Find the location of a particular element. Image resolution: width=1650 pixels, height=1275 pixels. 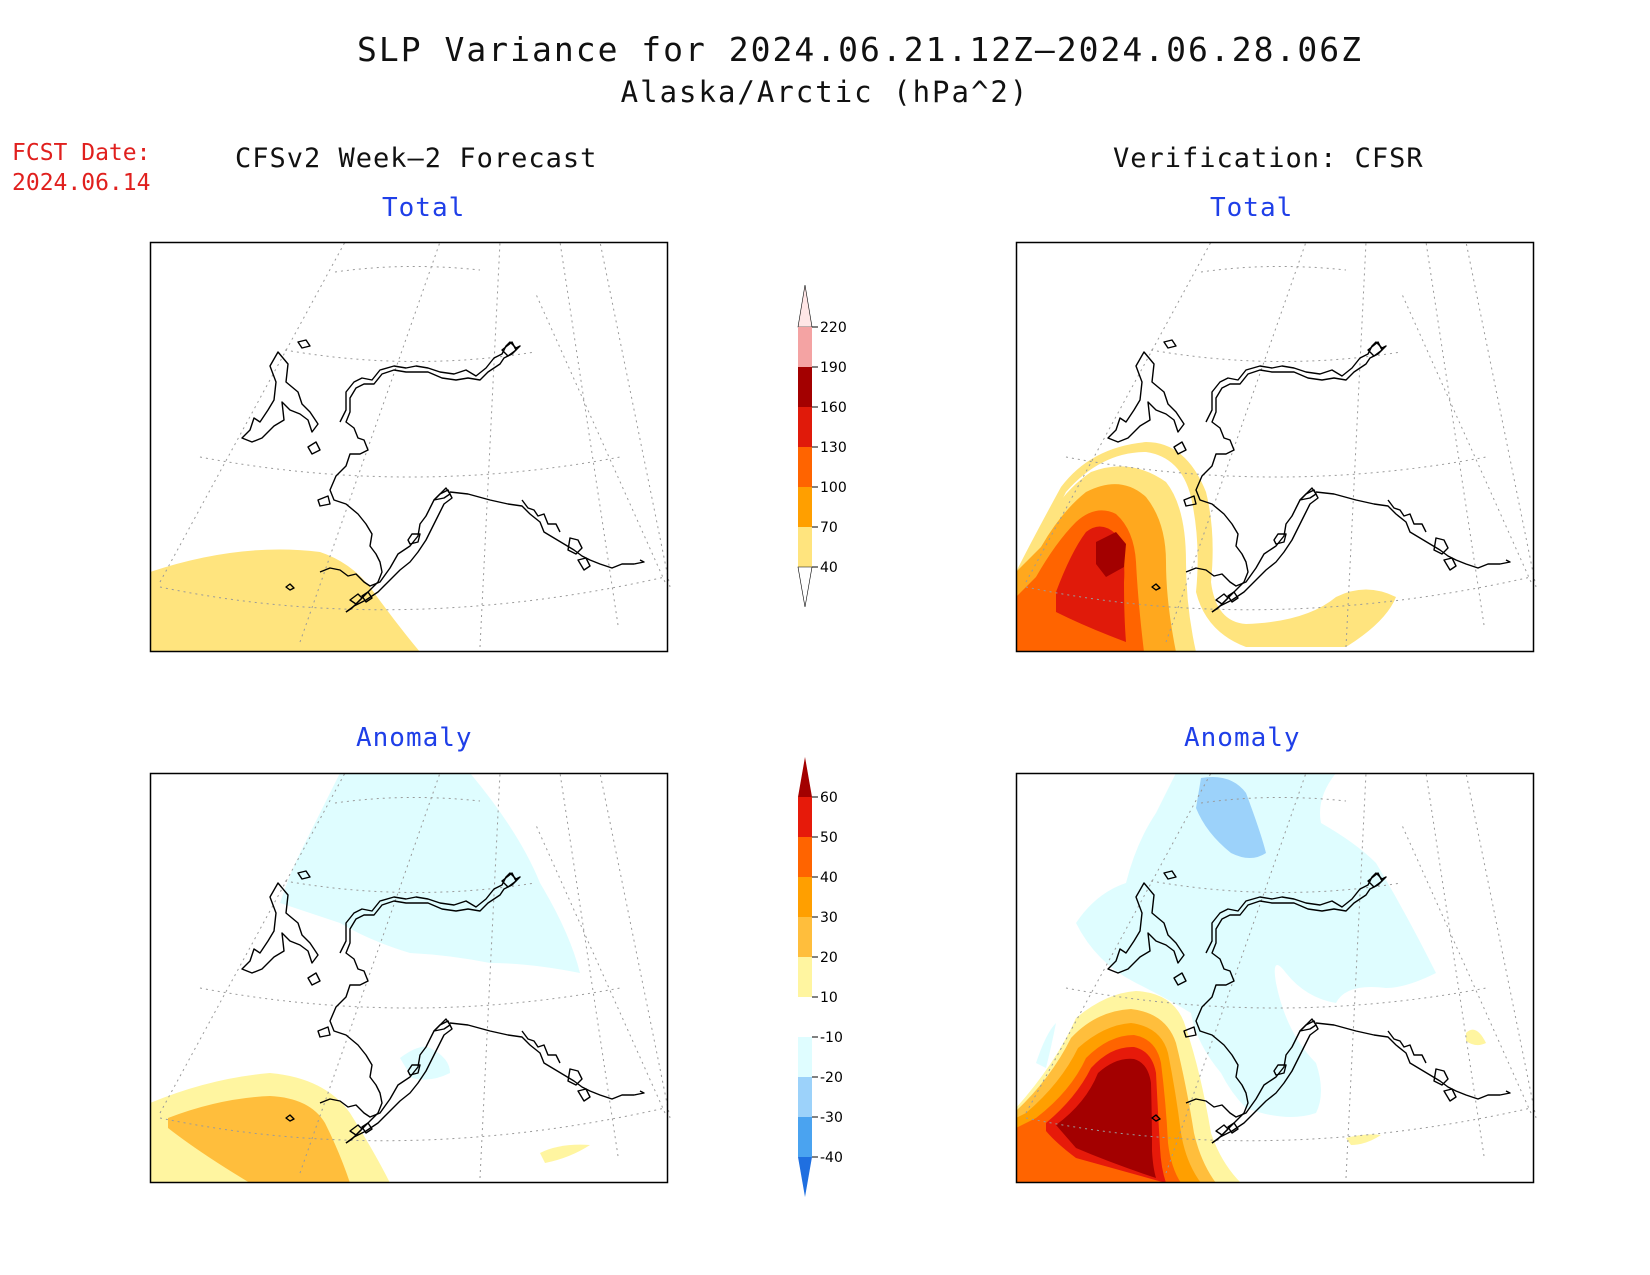

forecast-total-title: Total is located at coordinates (424, 208).